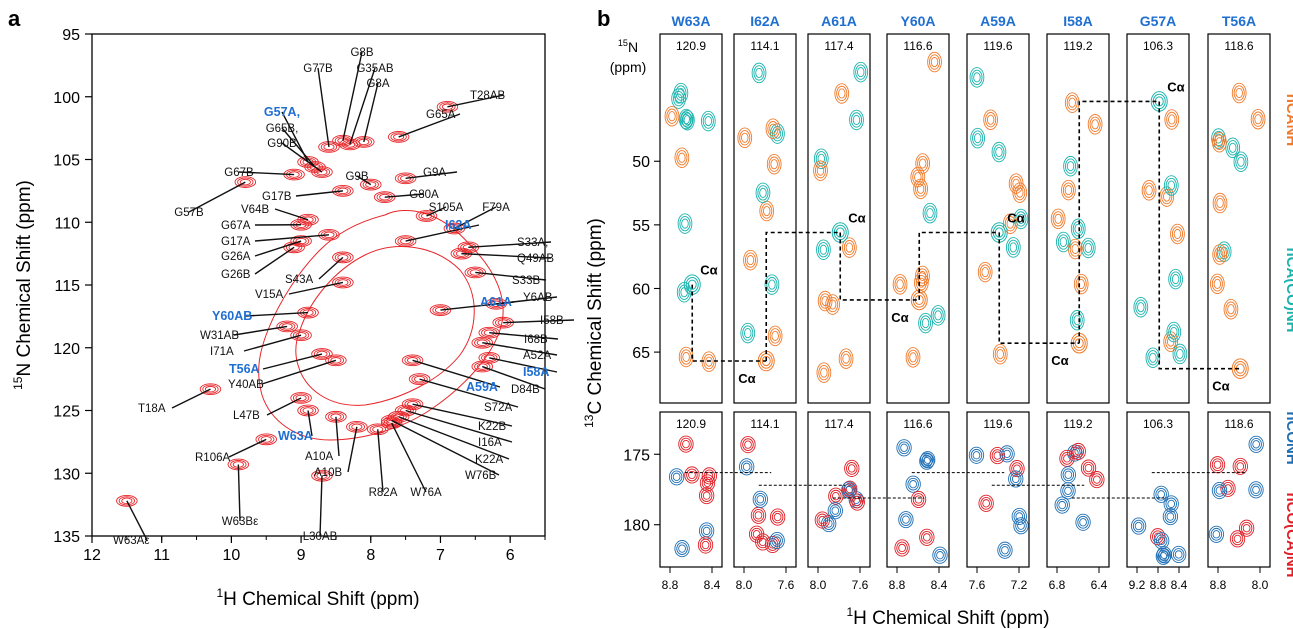  Describe the element at coordinates (897, 585) in the screenshot. I see `strip-x-tick-label: 8.8` at that location.